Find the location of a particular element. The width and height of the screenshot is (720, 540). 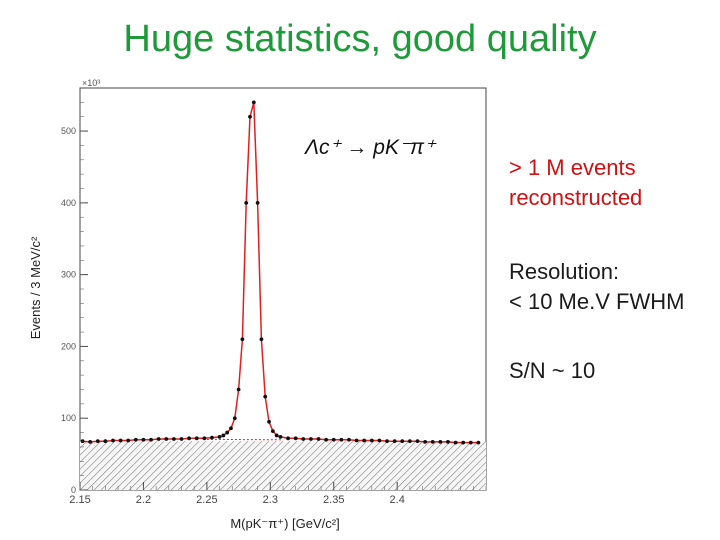

x-tick-label: 2.3 is located at coordinates (270, 500).